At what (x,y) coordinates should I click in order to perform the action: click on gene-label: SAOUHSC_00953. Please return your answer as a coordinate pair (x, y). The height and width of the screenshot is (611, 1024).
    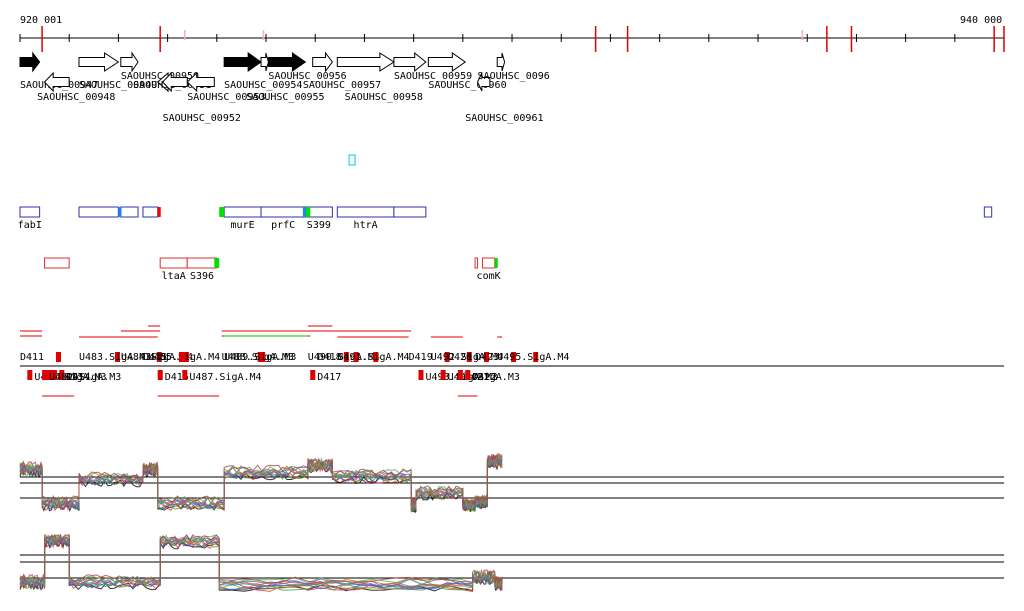
    Looking at the image, I should click on (226, 97).